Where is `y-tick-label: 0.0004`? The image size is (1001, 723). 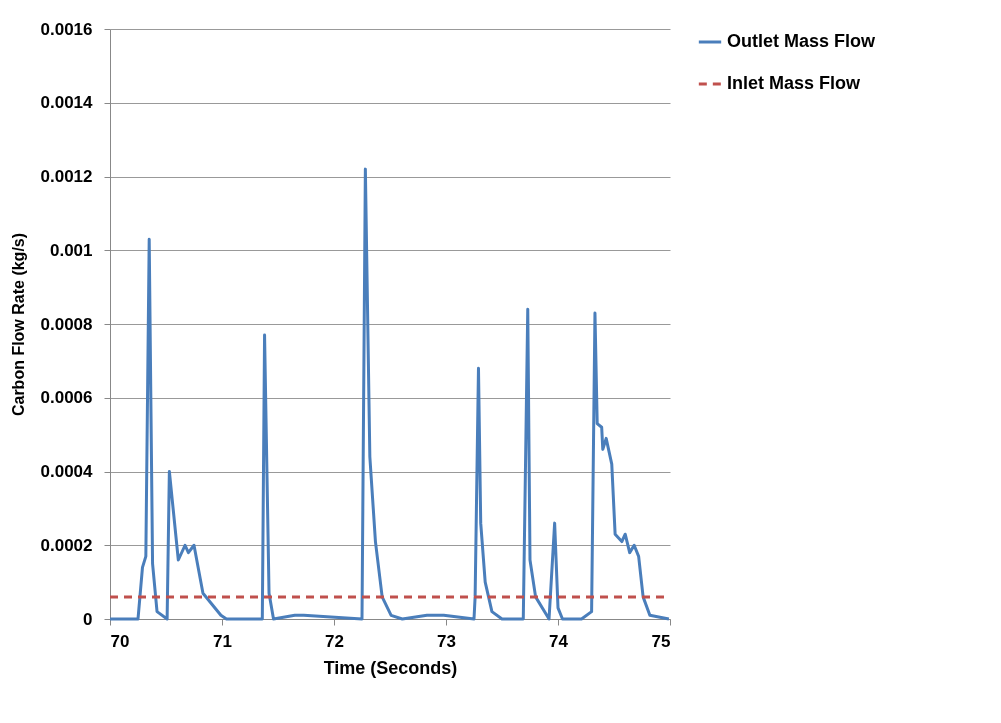
y-tick-label: 0.0004 is located at coordinates (67, 471).